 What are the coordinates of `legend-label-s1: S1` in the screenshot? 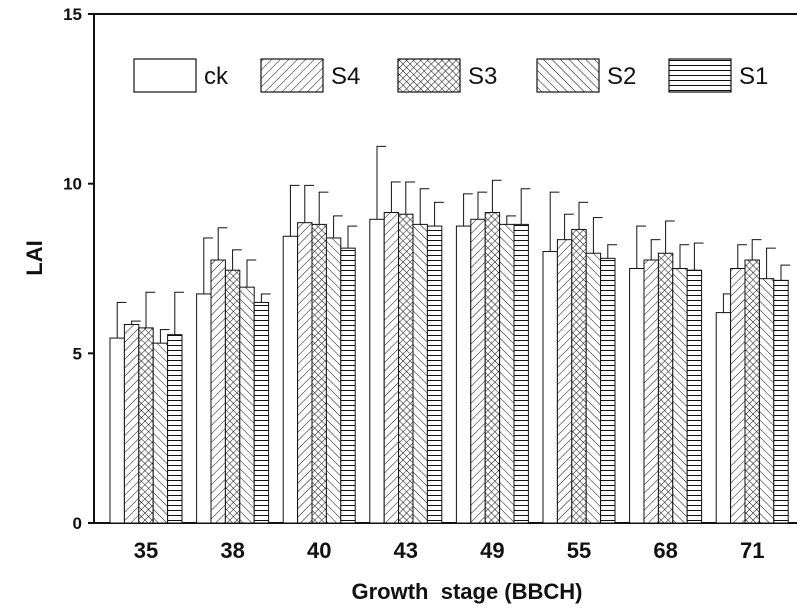 It's located at (753, 76).